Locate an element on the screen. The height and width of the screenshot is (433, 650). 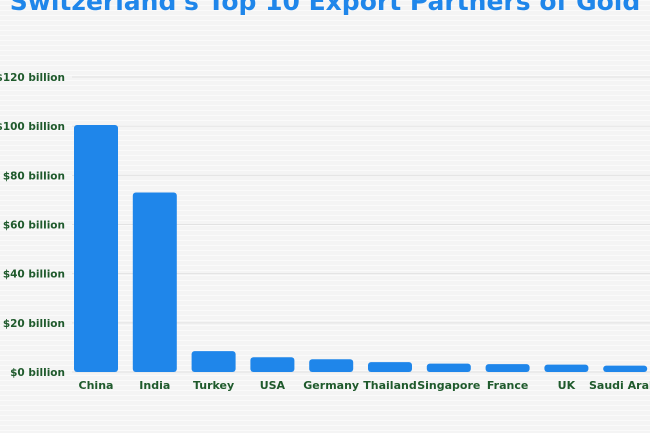
bar-singapore is located at coordinates (449, 368).